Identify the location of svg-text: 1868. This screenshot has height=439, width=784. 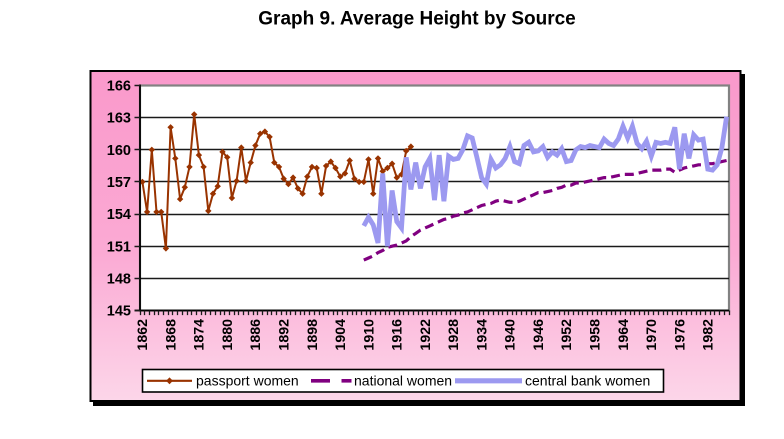
(171, 335).